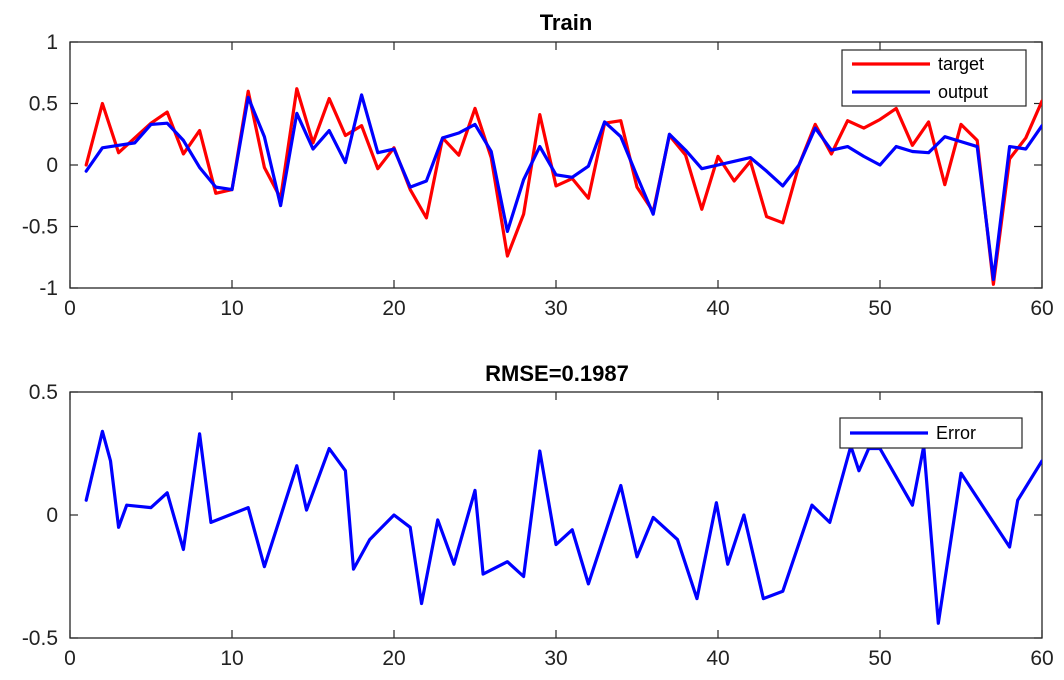 The image size is (1064, 680). I want to click on chart-title: Train, so click(566, 22).